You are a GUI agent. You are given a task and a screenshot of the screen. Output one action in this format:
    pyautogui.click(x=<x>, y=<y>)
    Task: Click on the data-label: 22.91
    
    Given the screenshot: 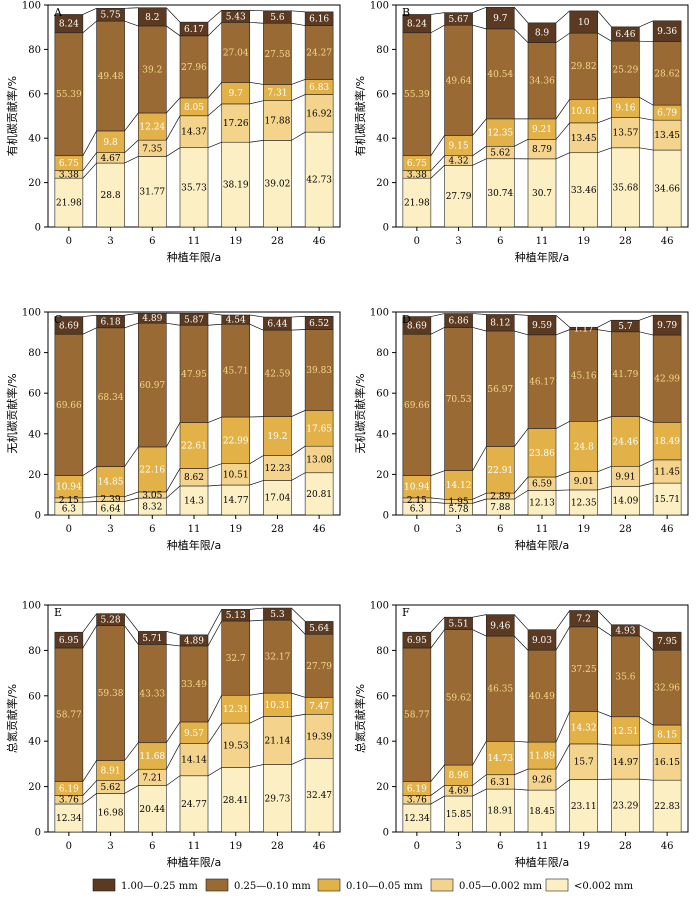 What is the action you would take?
    pyautogui.click(x=500, y=471)
    